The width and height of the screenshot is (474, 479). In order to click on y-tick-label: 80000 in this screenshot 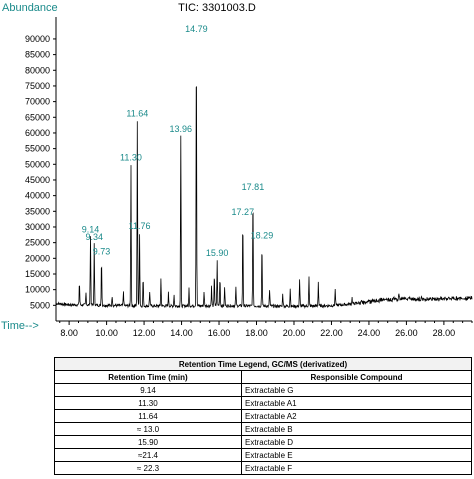, I will do `click(37, 70)`.